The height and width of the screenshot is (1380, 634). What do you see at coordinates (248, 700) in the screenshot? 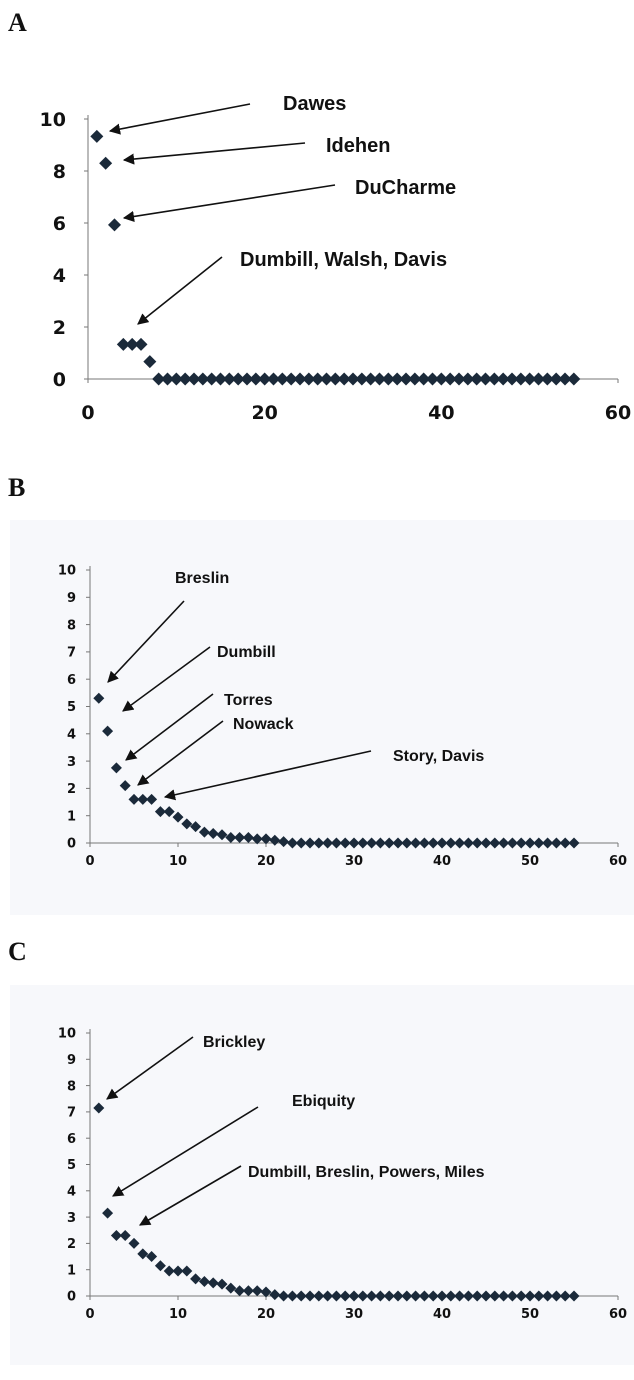
I see `annotation-label: Torres` at bounding box center [248, 700].